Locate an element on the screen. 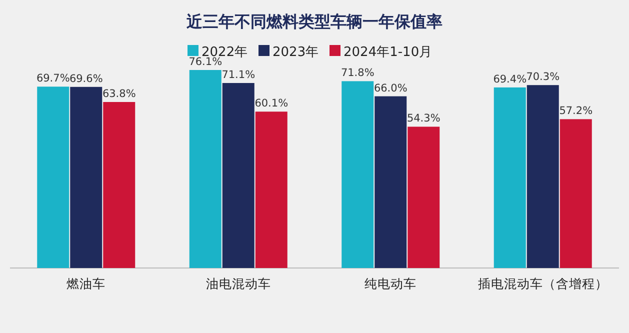 This screenshot has height=333, width=629. data-label: 71.1% is located at coordinates (239, 75).